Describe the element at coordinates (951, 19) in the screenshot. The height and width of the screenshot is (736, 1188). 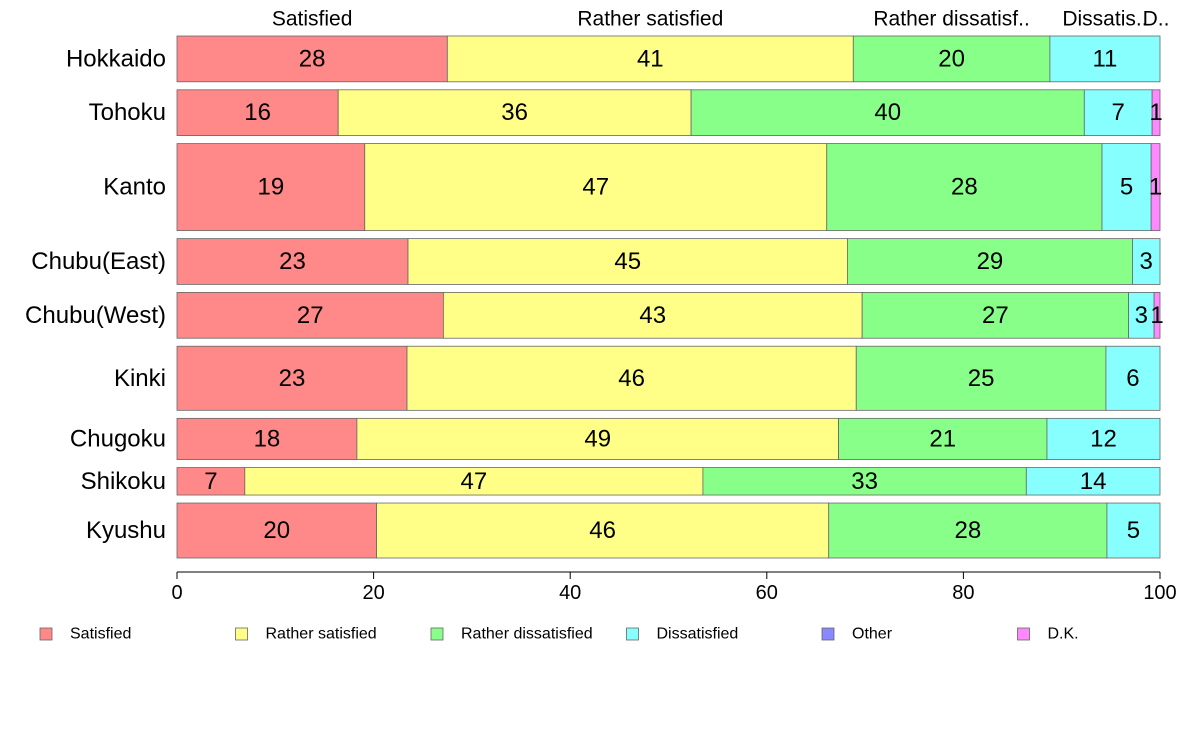
I see `top-segment-label: Rather dissatisf..` at that location.